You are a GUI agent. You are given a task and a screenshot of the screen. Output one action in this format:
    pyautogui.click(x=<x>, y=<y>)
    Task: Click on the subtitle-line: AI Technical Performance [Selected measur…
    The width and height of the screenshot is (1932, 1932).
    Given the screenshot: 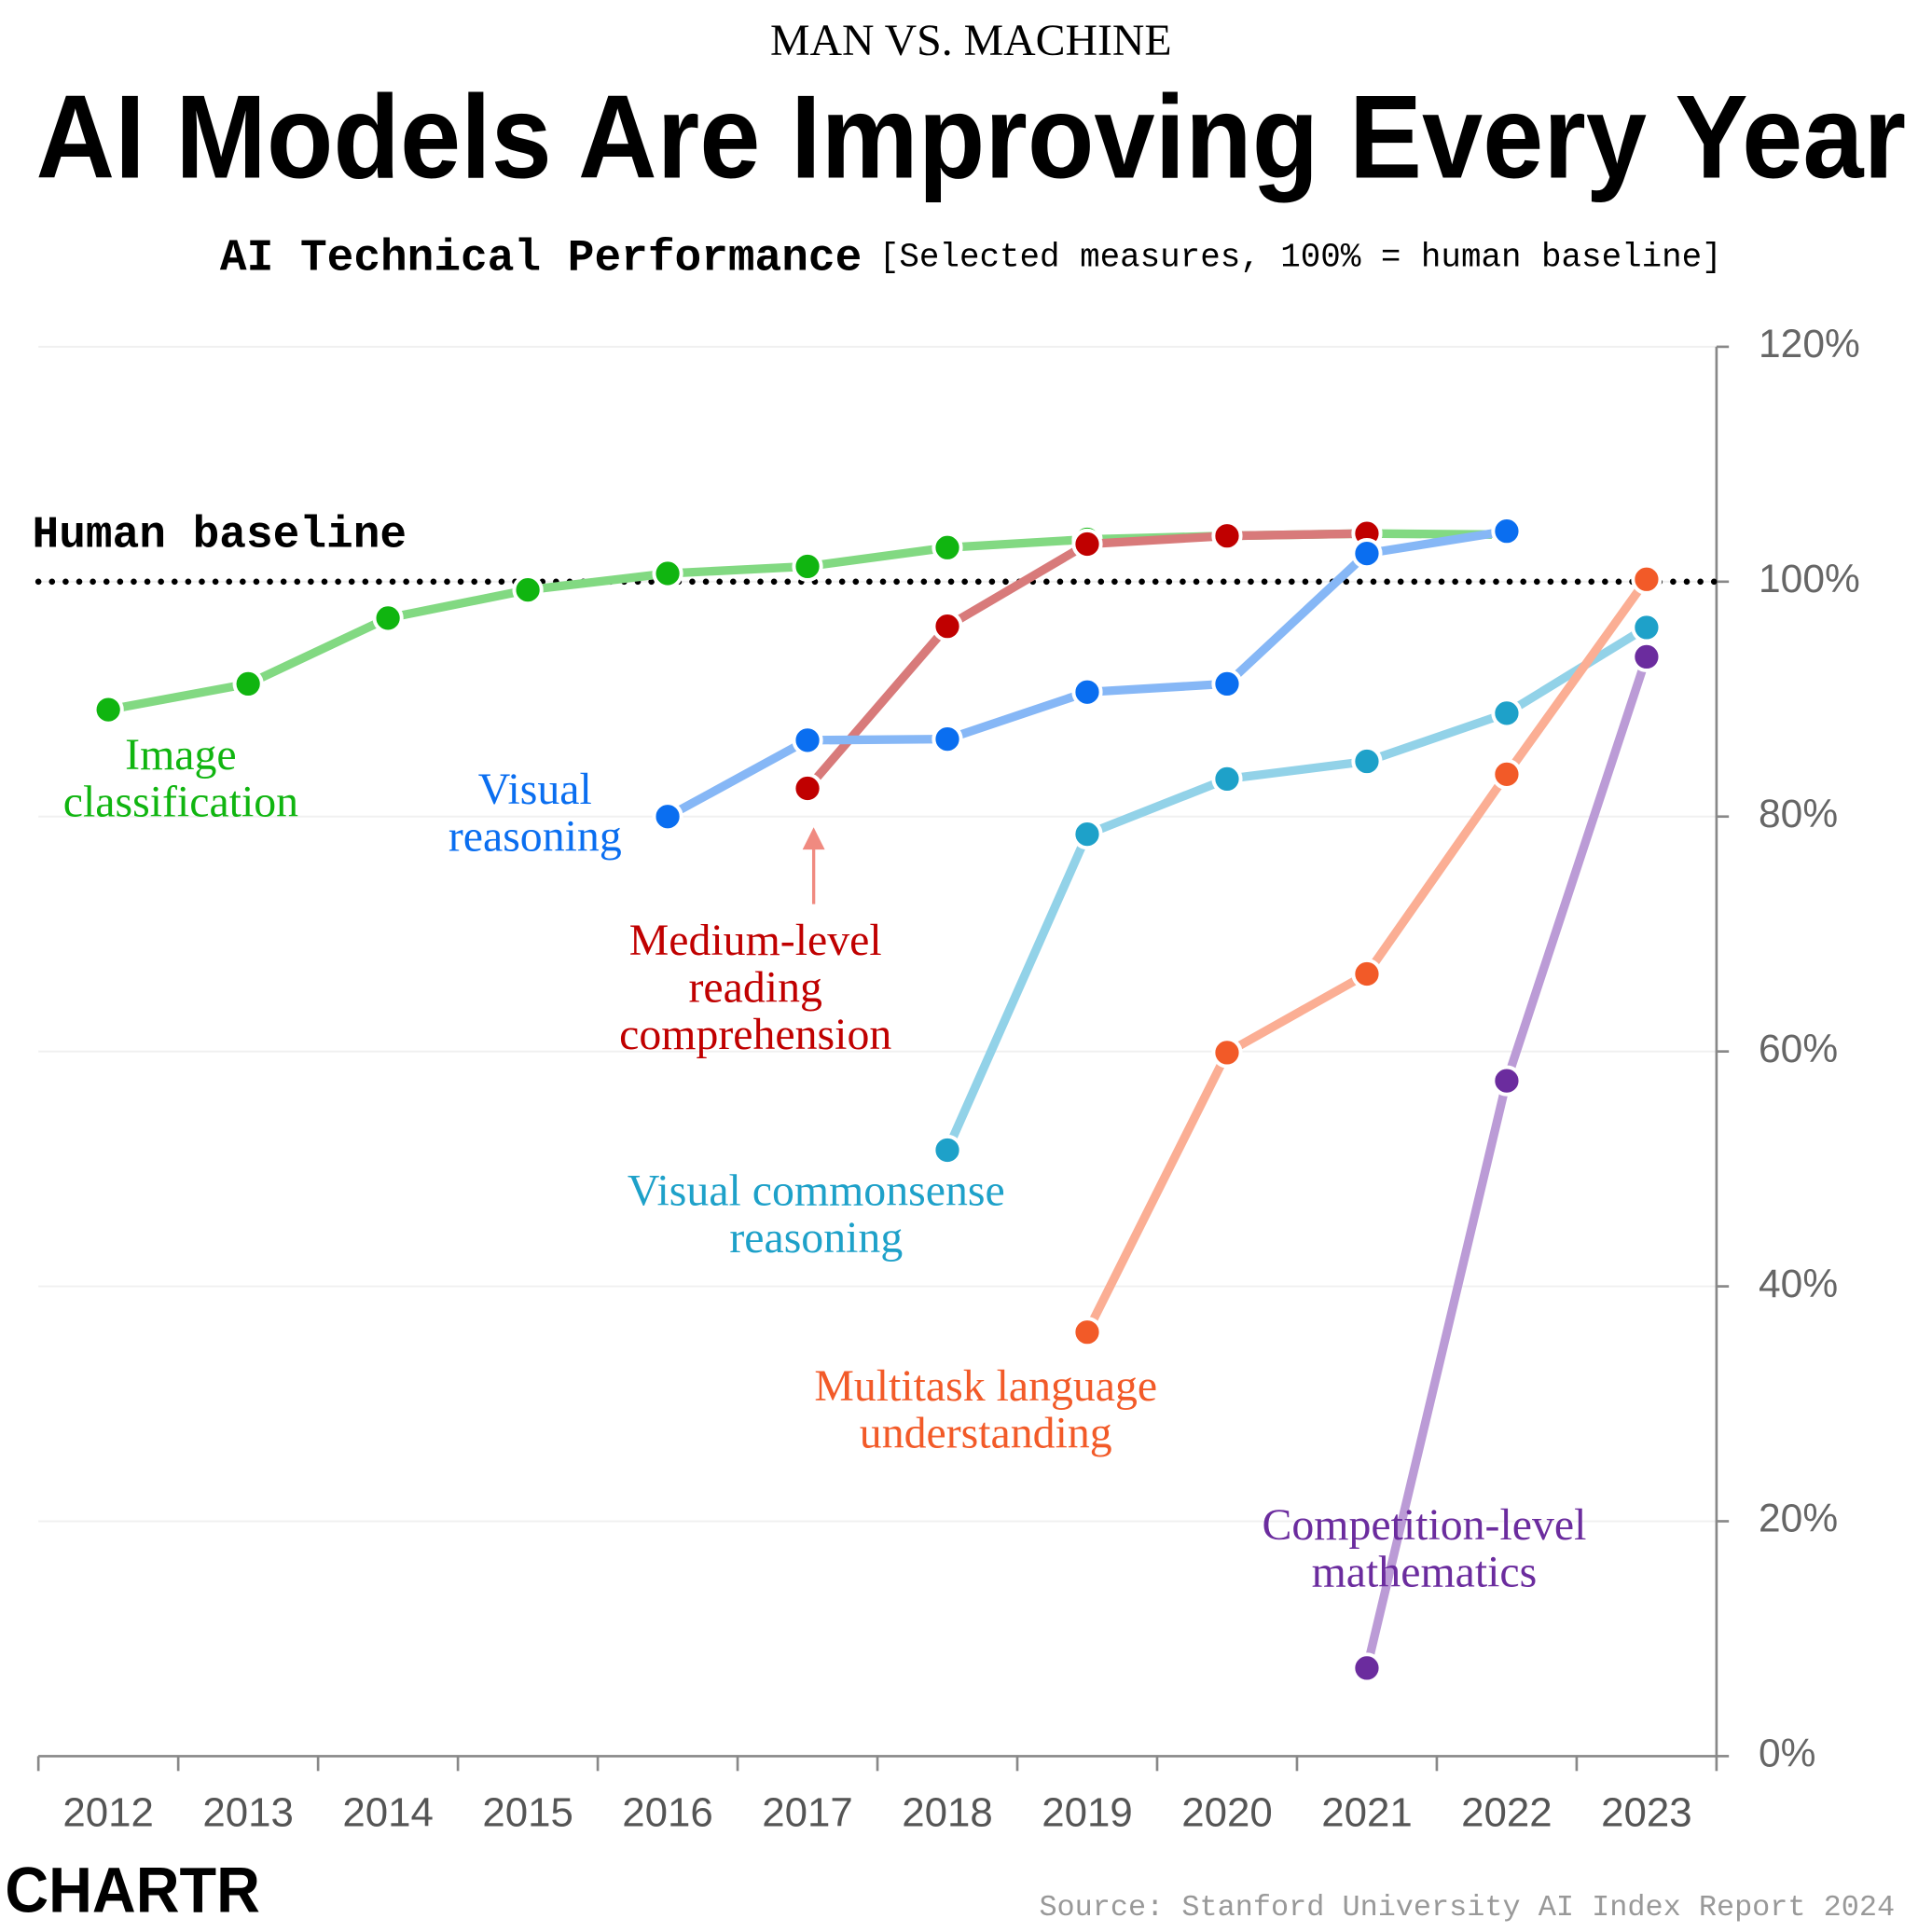 What is the action you would take?
    pyautogui.click(x=971, y=258)
    